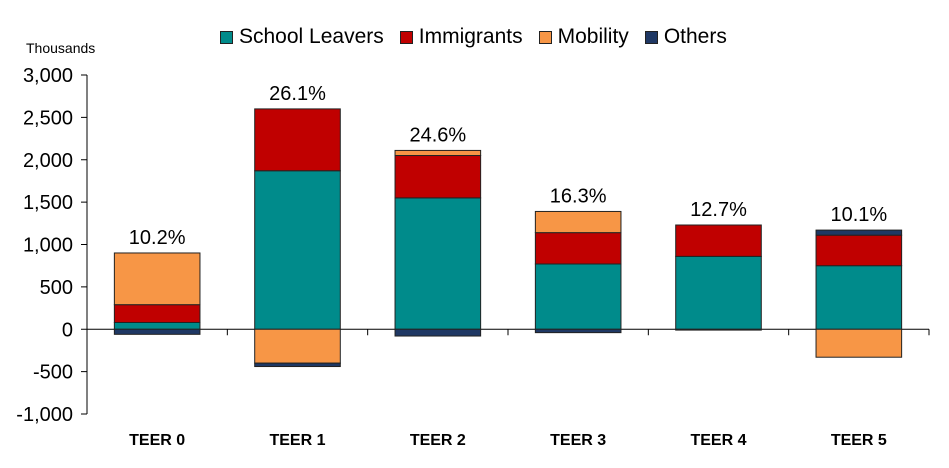 This screenshot has width=949, height=468. What do you see at coordinates (48, 118) in the screenshot?
I see `y-tick-label-7: 2,500` at bounding box center [48, 118].